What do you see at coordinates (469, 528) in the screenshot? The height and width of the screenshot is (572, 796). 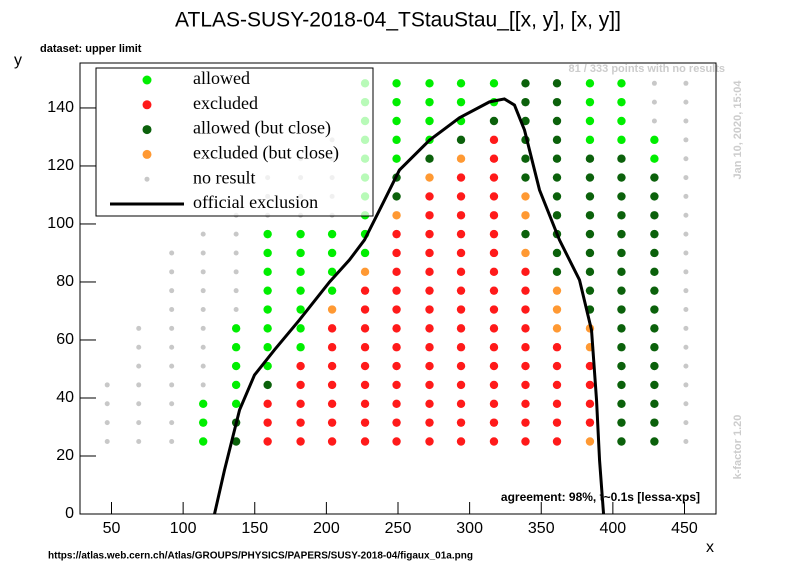 I see `x-tick-label: 300` at bounding box center [469, 528].